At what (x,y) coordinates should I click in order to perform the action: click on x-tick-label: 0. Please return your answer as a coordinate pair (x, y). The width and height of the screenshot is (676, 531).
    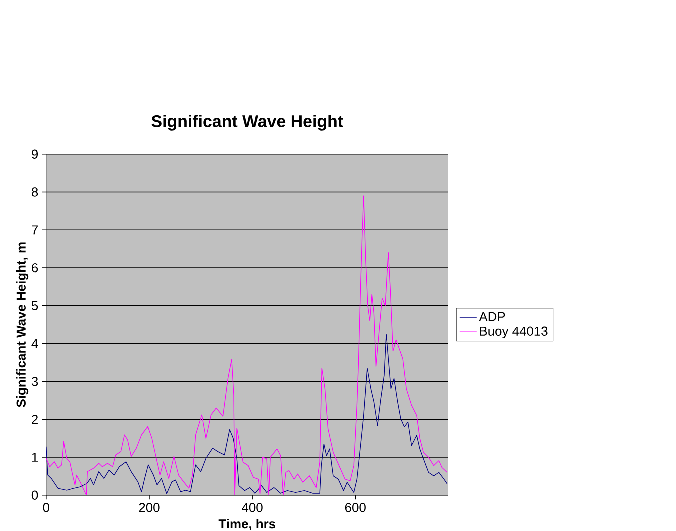
    Looking at the image, I should click on (46, 507).